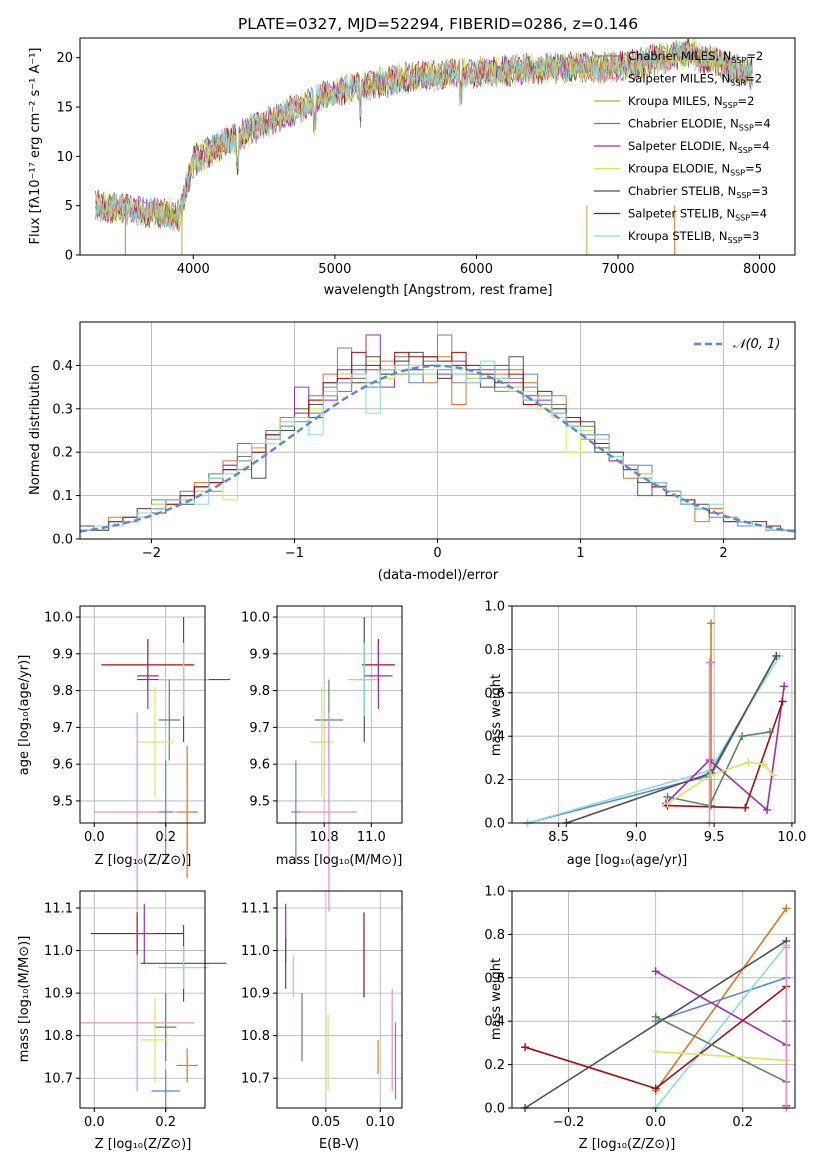 The image size is (819, 1170). Describe the element at coordinates (496, 999) in the screenshot. I see `mw-z-ylabel: mass weight` at that location.